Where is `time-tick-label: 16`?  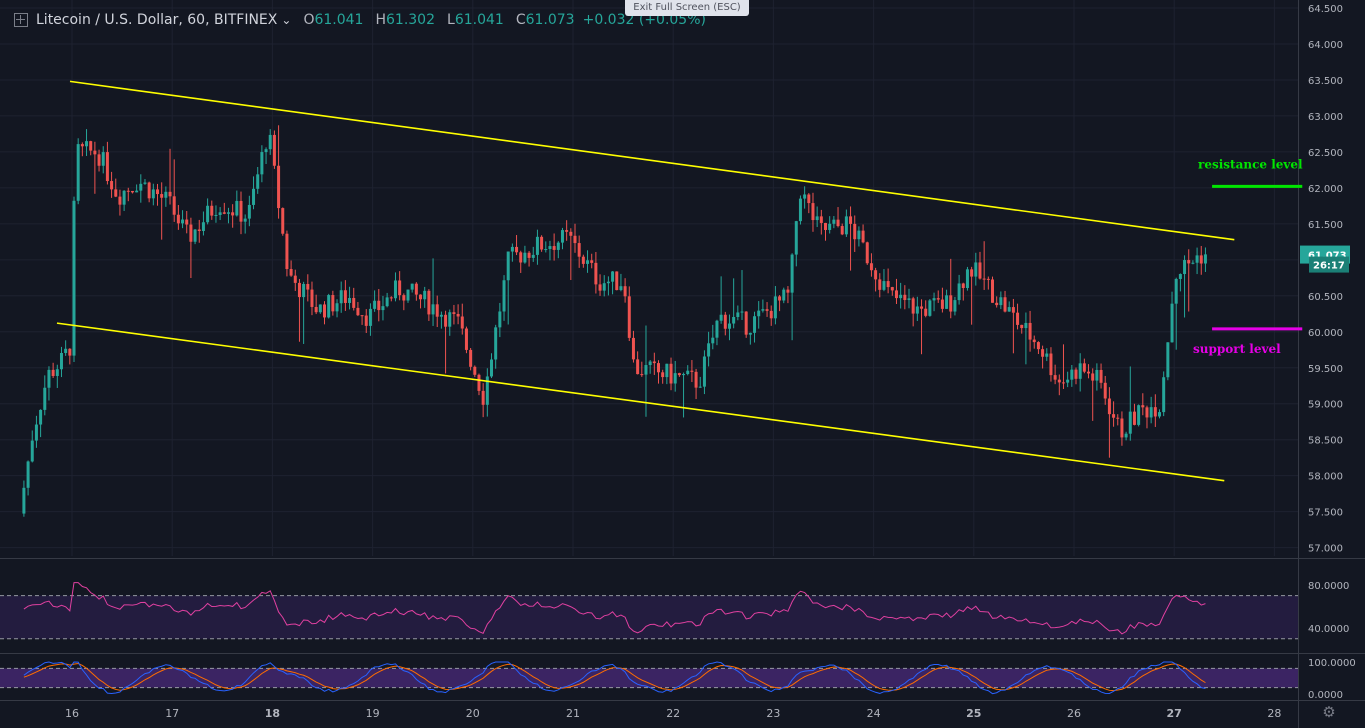 time-tick-label: 16 is located at coordinates (72, 713).